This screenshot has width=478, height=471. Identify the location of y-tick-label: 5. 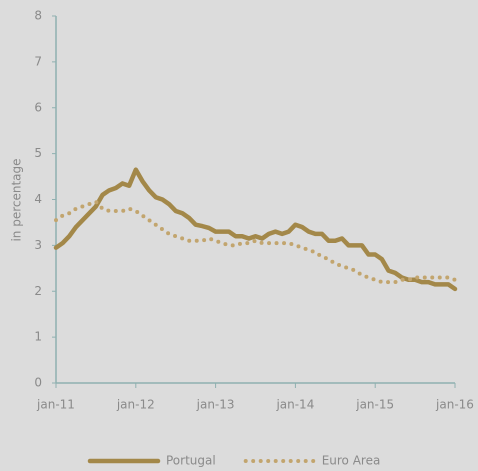
(38, 153).